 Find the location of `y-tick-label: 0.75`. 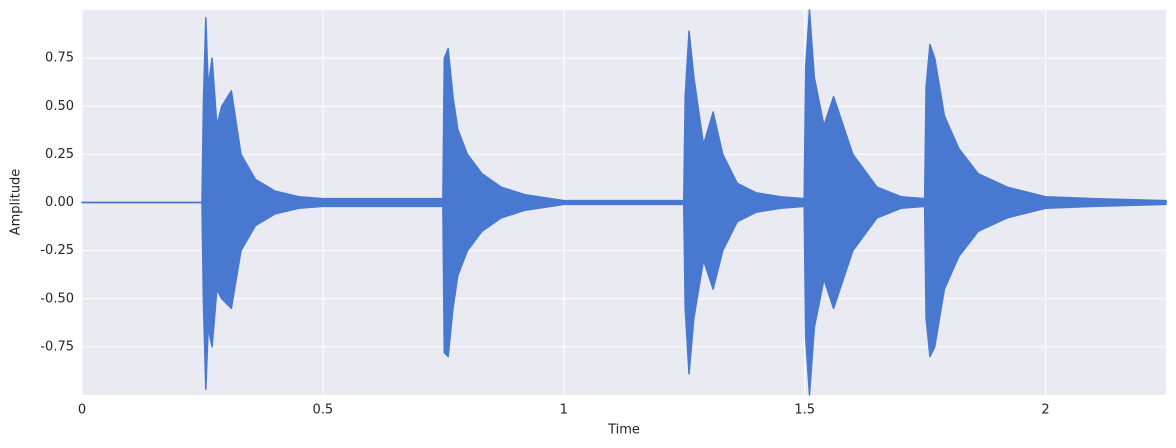

y-tick-label: 0.75 is located at coordinates (59, 58).